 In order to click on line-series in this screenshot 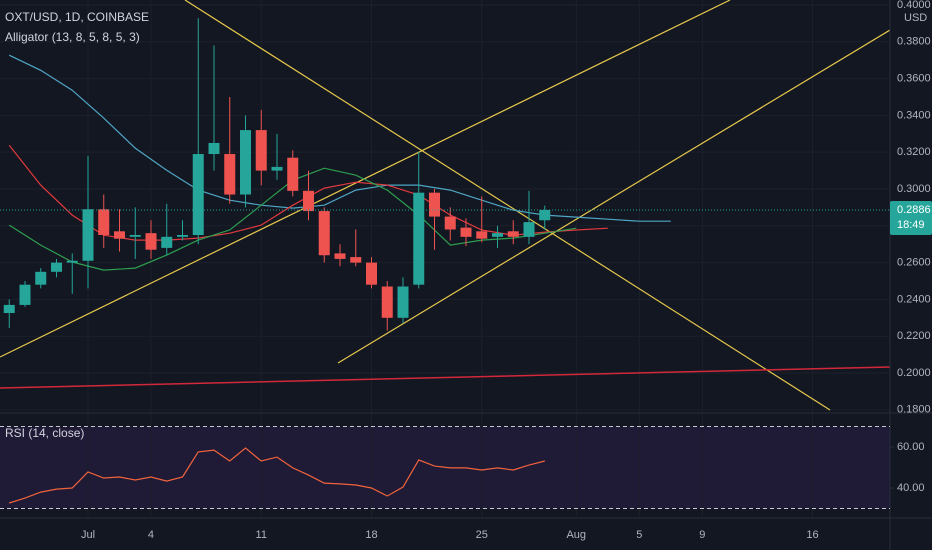, I will do `click(277, 475)`.